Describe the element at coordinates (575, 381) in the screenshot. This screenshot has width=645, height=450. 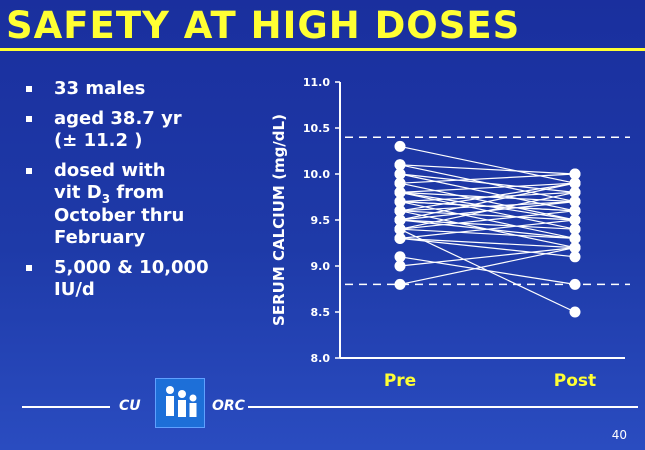
I see `x-category-label: Post` at that location.